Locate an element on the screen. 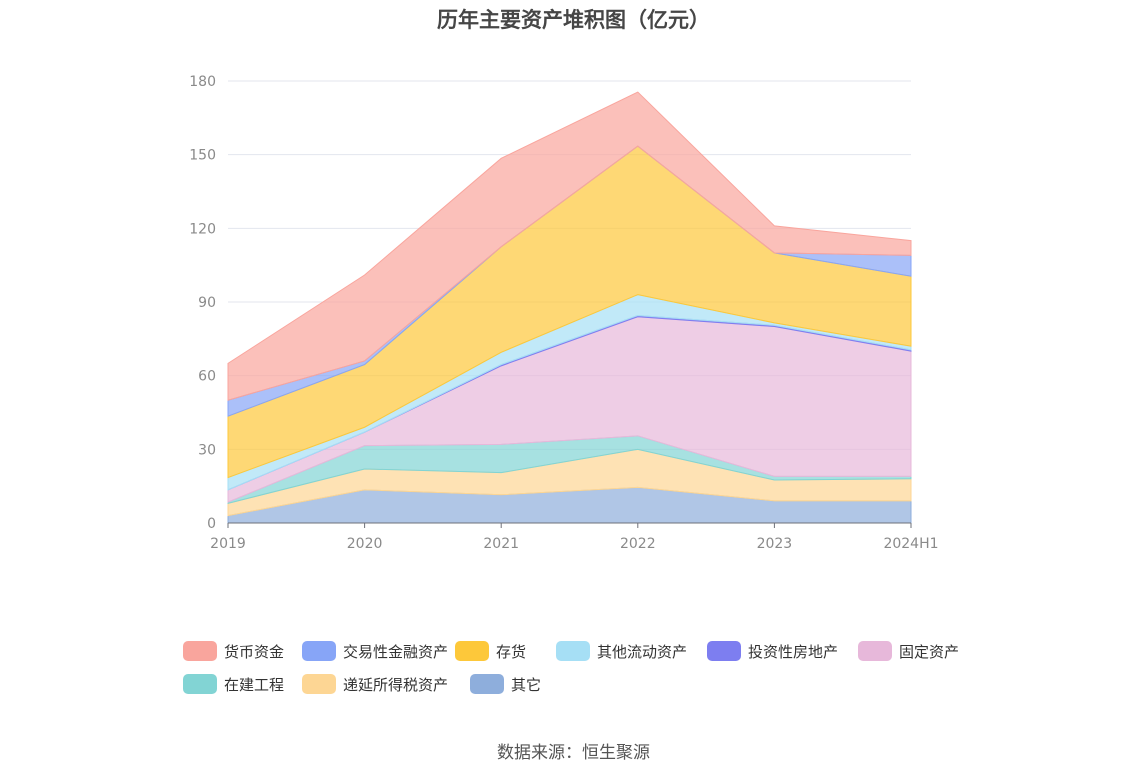 The width and height of the screenshot is (1147, 776). x-tick-label: 2023 is located at coordinates (775, 544).